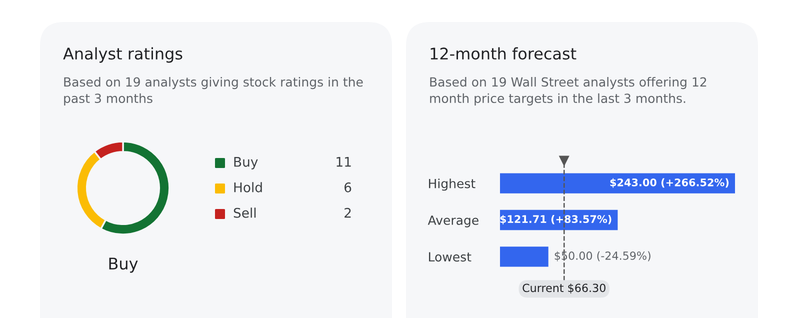 The image size is (799, 318). What do you see at coordinates (452, 184) in the screenshot?
I see `y-tick-label: Highest` at bounding box center [452, 184].